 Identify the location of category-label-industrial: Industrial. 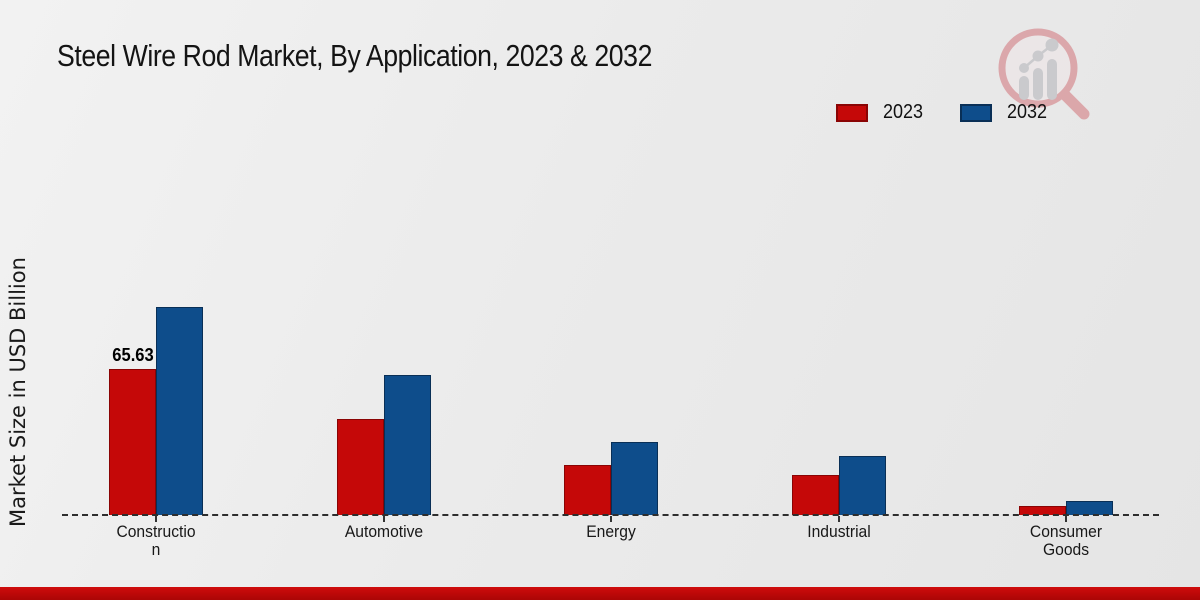
(838, 531).